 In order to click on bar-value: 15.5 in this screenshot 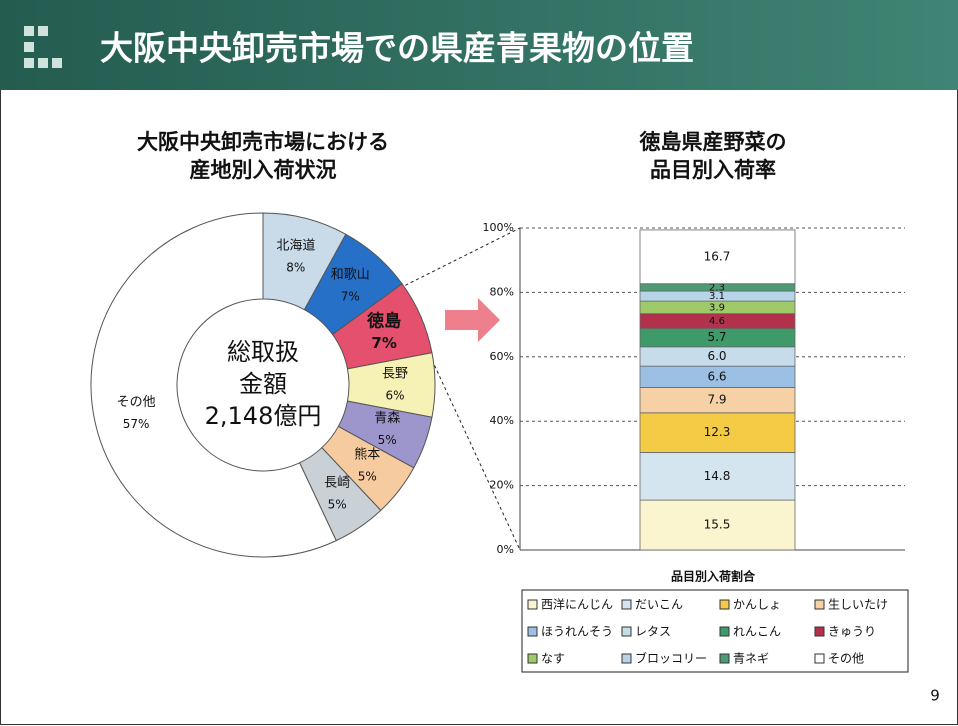, I will do `click(717, 525)`.